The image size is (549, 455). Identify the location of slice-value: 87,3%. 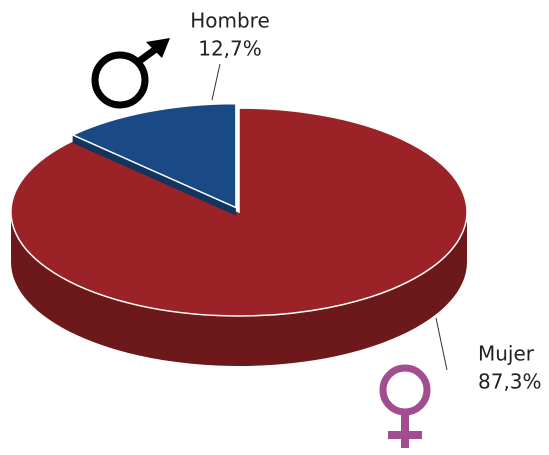
(510, 382).